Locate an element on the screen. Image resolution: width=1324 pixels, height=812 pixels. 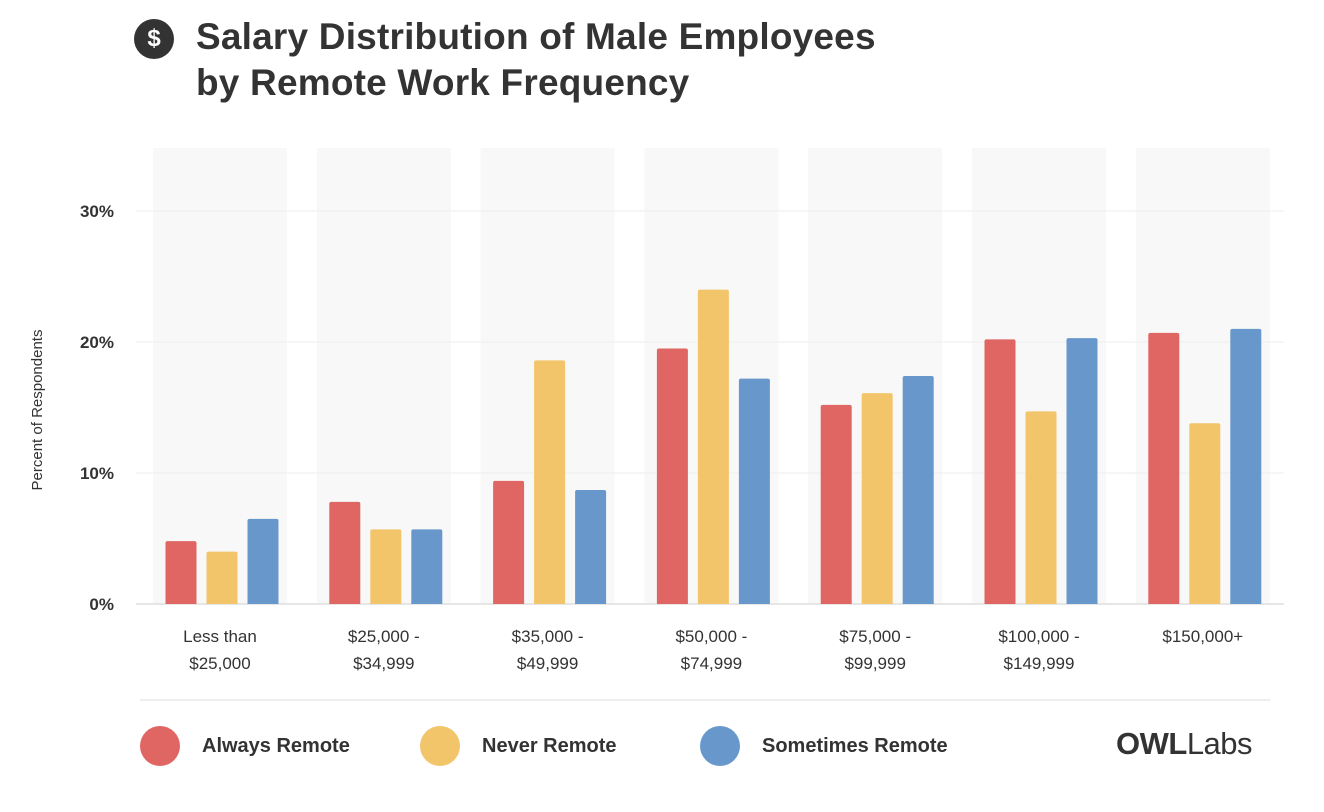
y-tick-label: 0% is located at coordinates (101, 604).